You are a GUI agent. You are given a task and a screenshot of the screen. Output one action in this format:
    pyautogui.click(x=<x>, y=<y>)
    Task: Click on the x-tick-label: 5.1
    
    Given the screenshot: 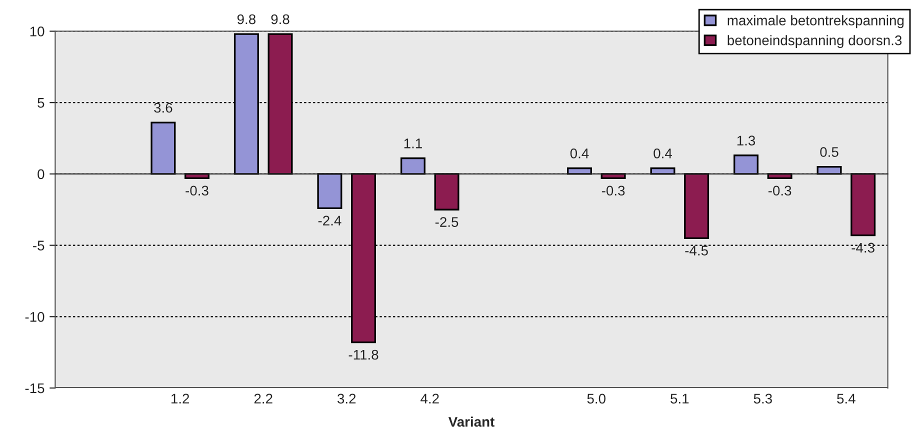 What is the action you would take?
    pyautogui.click(x=679, y=399)
    